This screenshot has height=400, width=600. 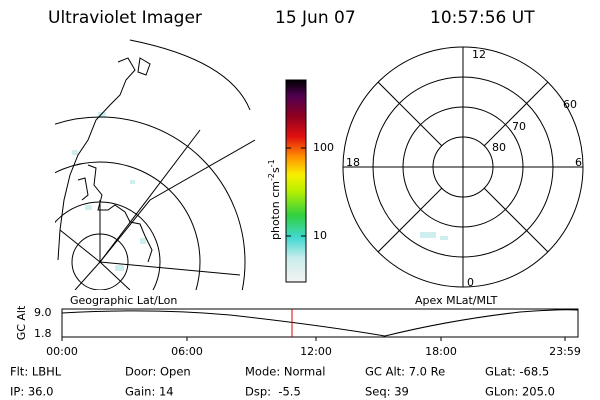 What do you see at coordinates (62, 351) in the screenshot?
I see `x-tick-label: 00:00` at bounding box center [62, 351].